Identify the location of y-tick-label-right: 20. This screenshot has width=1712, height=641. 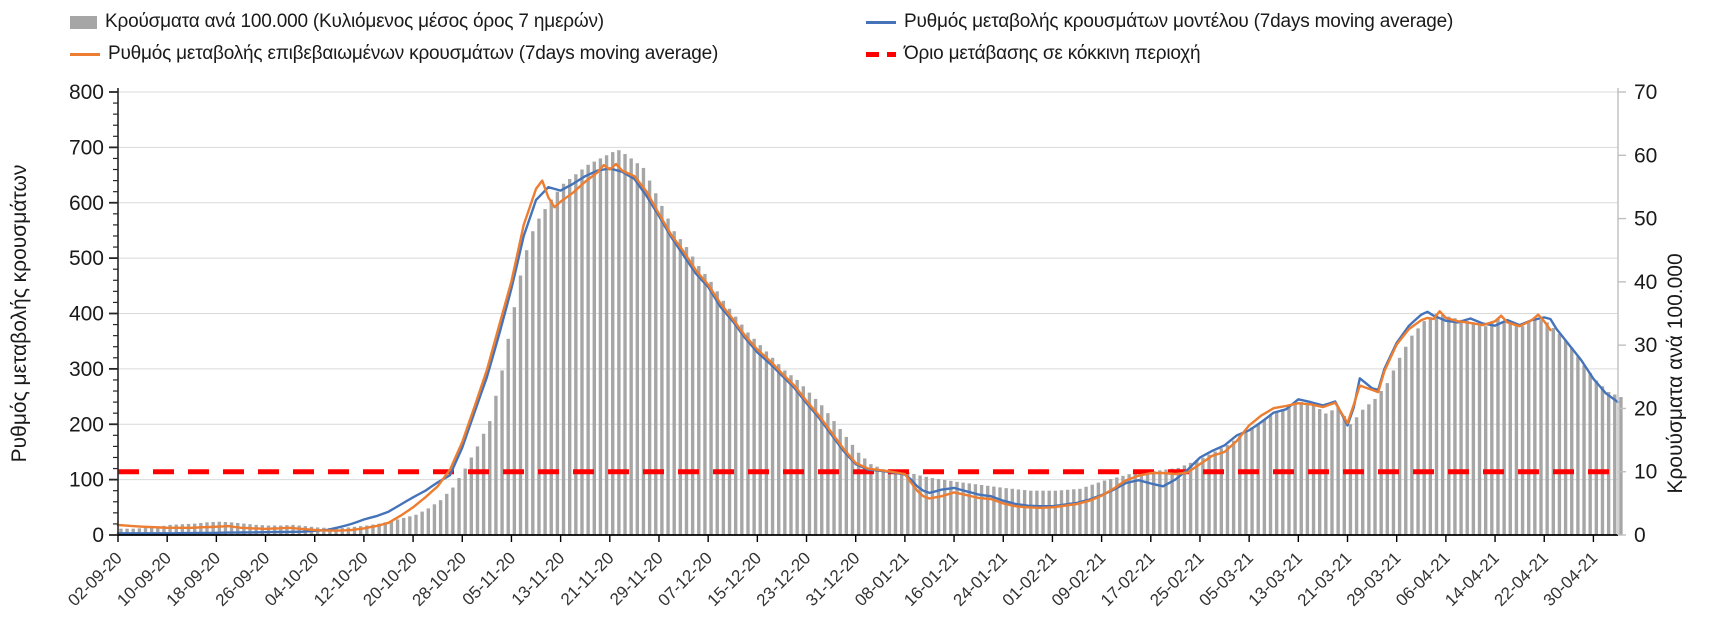
(1645, 408).